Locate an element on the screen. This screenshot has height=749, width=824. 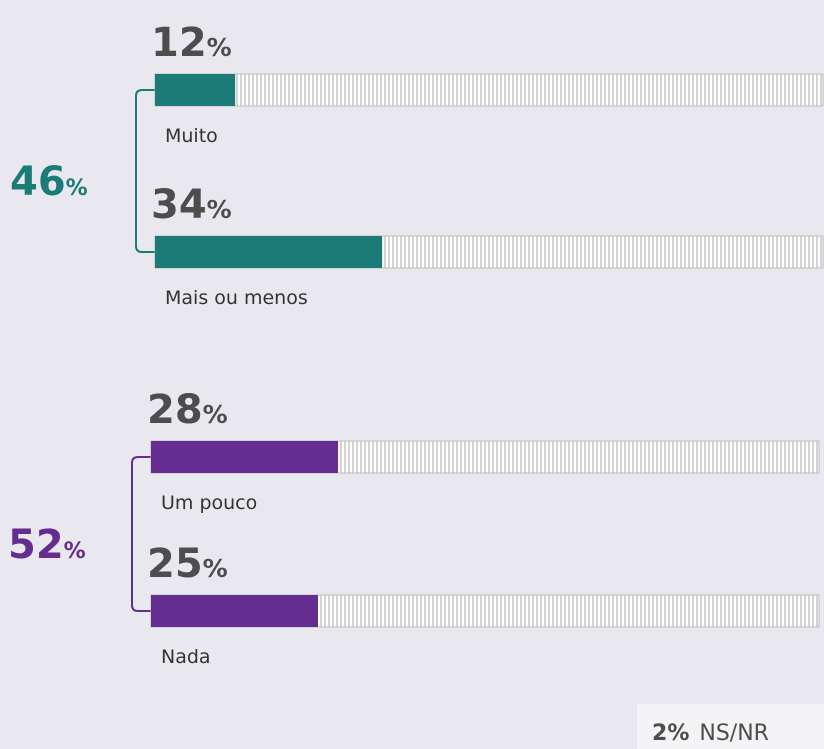
other-label: 2% NS/NR is located at coordinates (710, 733).